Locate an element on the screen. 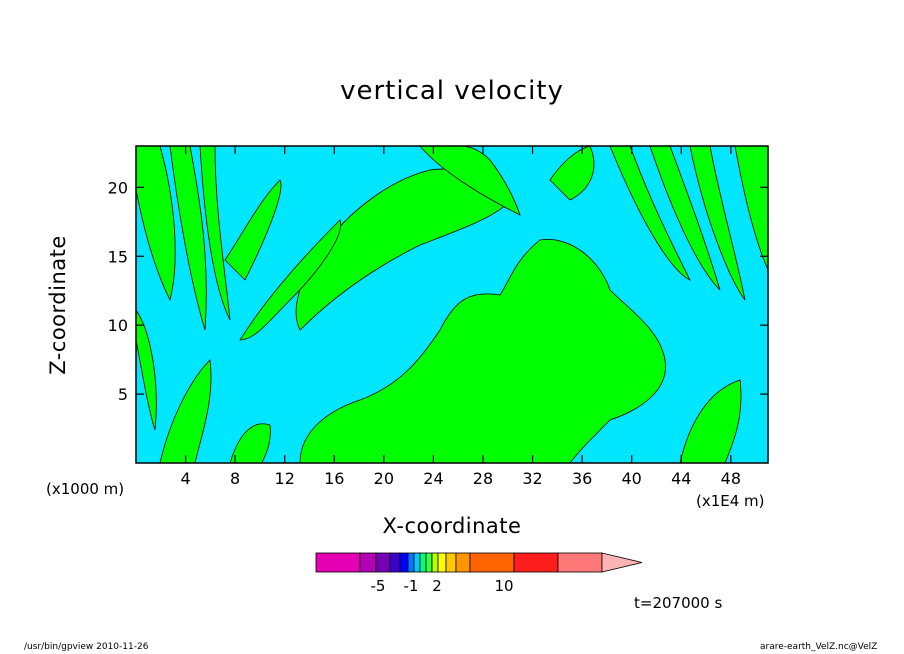 The height and width of the screenshot is (654, 904). y-tick-label: 20 is located at coordinates (118, 187).